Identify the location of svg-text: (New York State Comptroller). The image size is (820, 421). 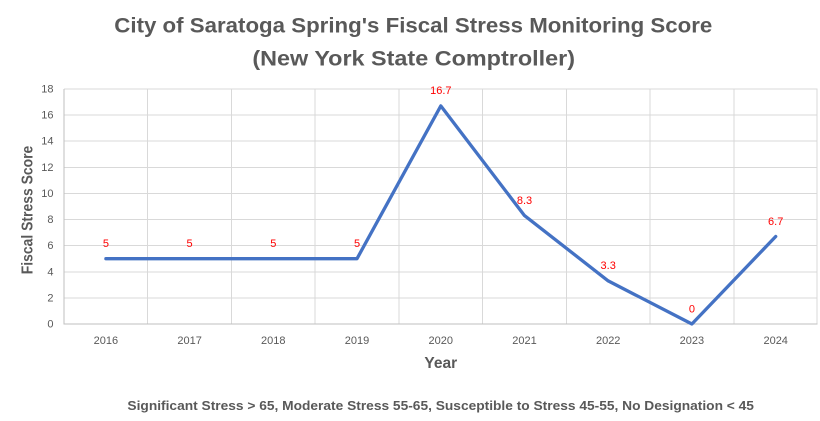
(413, 58).